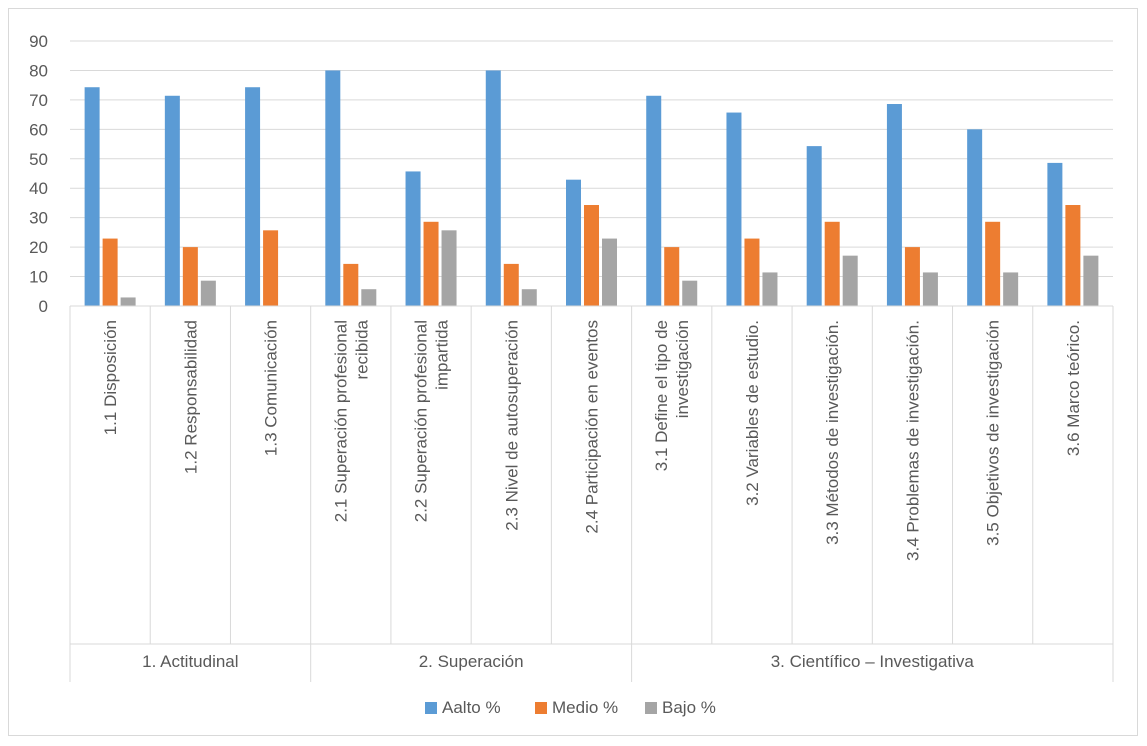  Describe the element at coordinates (190, 661) in the screenshot. I see `group-label: 1. Actitudinal` at that location.